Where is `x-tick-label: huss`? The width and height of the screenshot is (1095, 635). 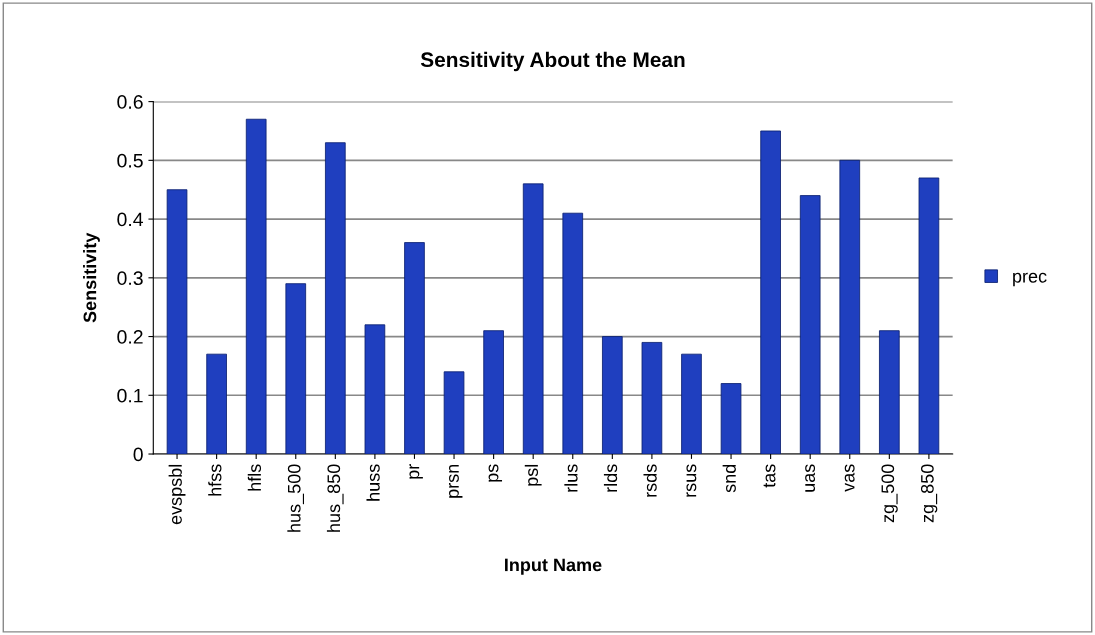 x-tick-label: huss is located at coordinates (373, 482).